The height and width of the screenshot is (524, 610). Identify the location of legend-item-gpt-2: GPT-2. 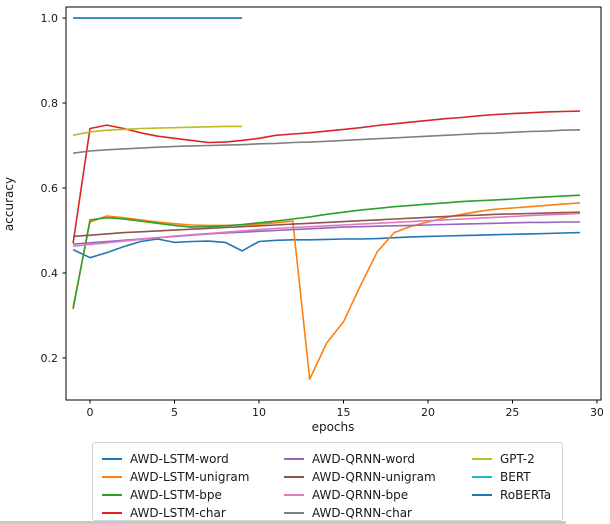
(517, 459).